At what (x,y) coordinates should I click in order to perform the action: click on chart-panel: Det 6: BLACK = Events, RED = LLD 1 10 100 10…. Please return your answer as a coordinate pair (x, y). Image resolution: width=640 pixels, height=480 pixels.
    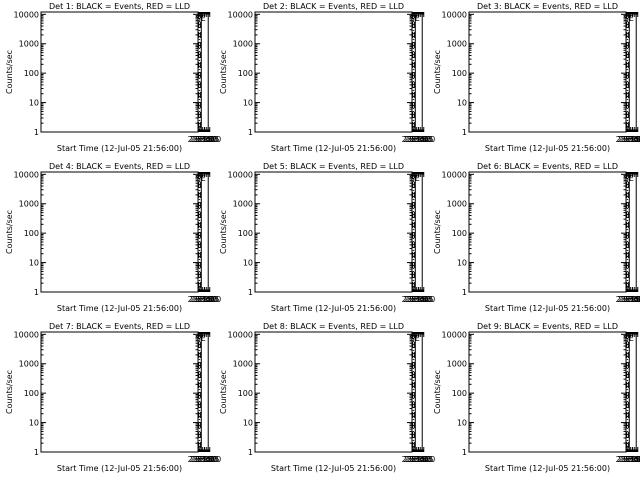
    Looking at the image, I should click on (536, 237).